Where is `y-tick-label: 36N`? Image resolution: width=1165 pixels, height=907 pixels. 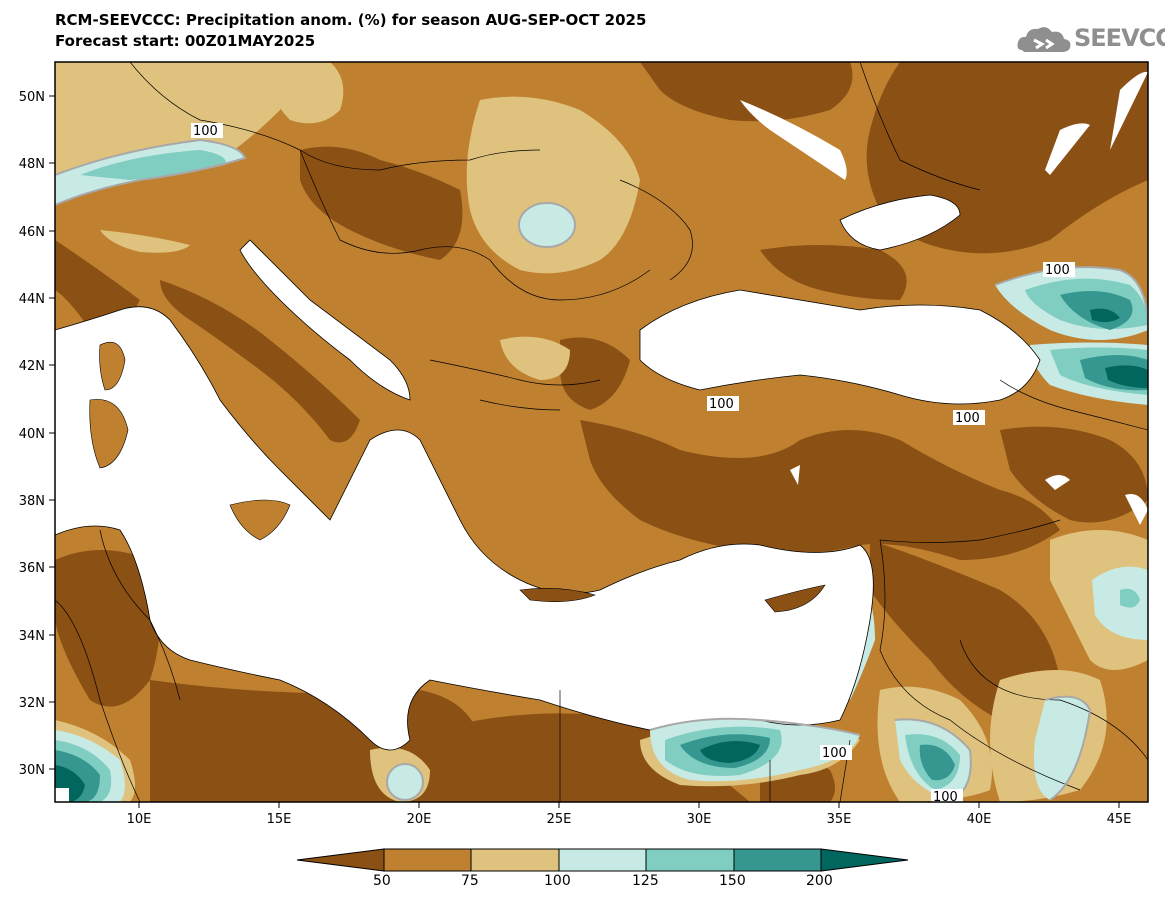
y-tick-label: 36N is located at coordinates (32, 568).